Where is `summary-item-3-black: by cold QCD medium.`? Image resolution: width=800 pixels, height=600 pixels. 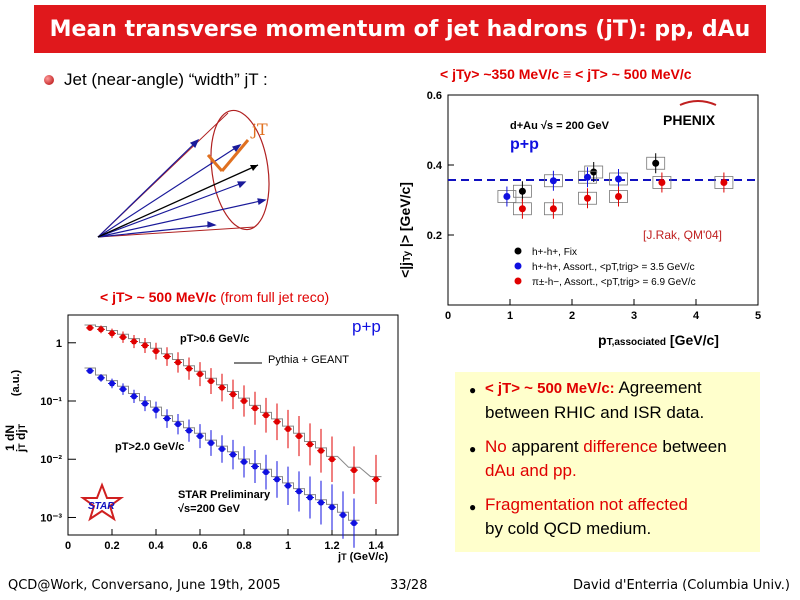
summary-item-3-black: by cold QCD medium. is located at coordinates (568, 528).